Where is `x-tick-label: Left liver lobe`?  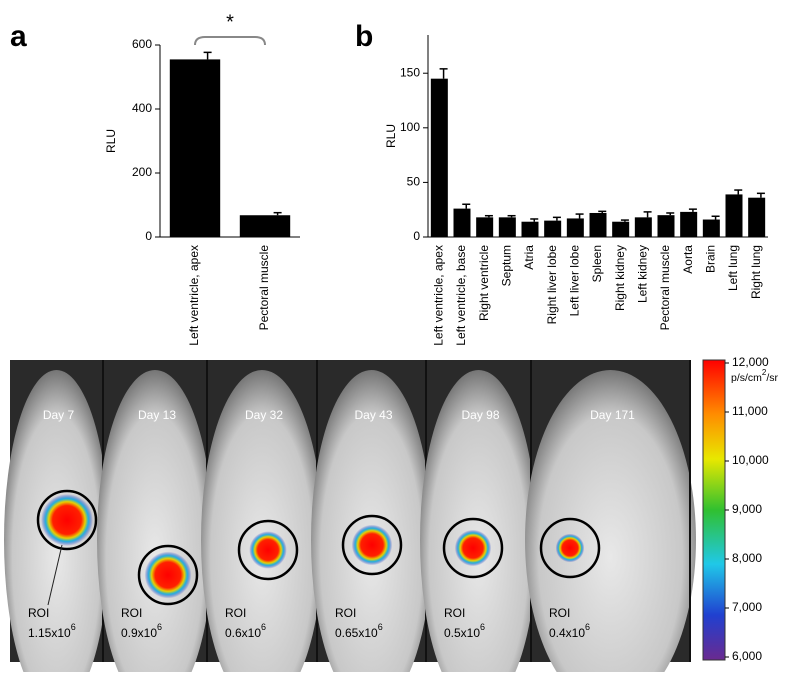 x-tick-label: Left liver lobe is located at coordinates (575, 281).